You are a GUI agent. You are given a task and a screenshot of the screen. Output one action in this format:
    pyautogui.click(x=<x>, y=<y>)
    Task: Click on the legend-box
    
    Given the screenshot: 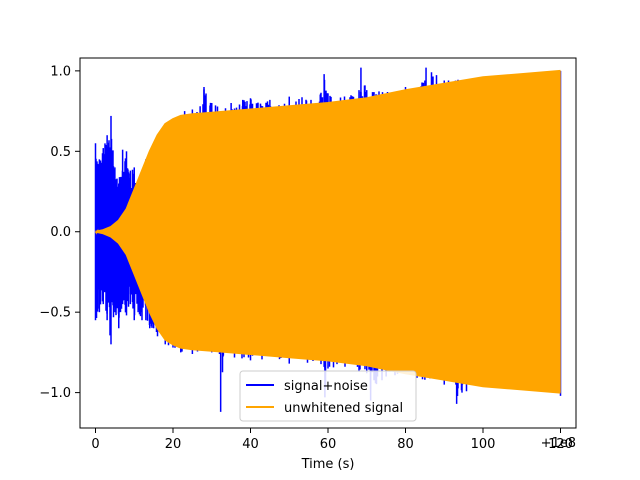 What is the action you would take?
    pyautogui.click(x=328, y=396)
    